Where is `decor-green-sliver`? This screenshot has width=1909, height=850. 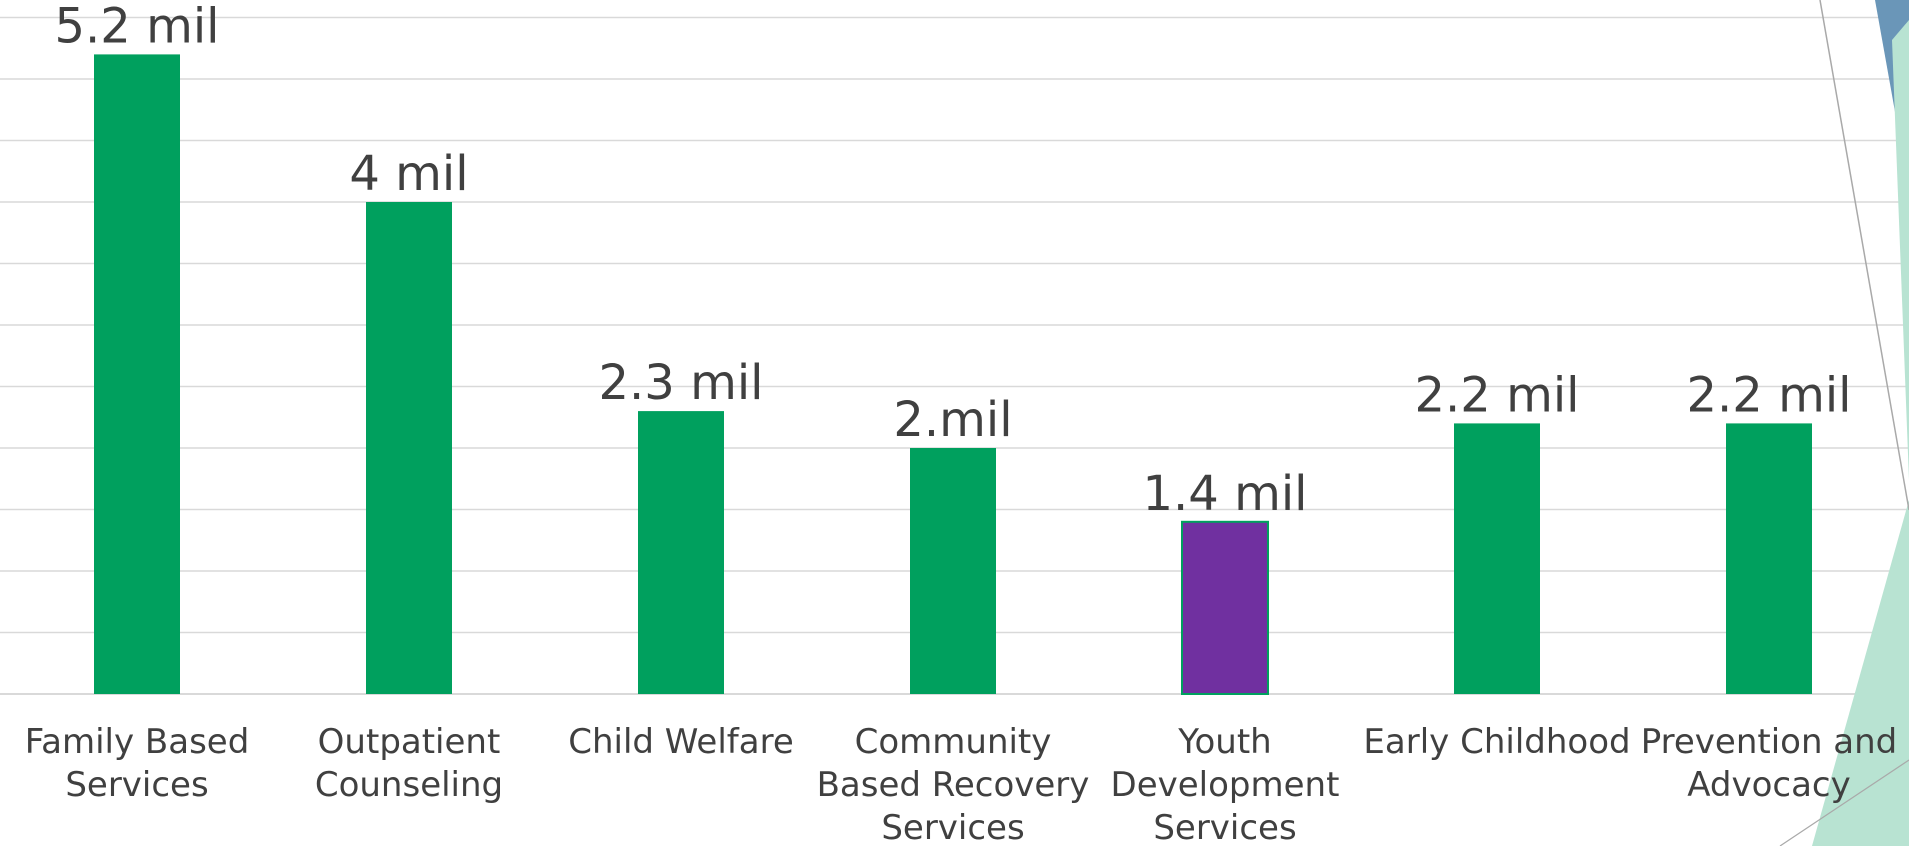 decor-green-sliver is located at coordinates (1900, 250).